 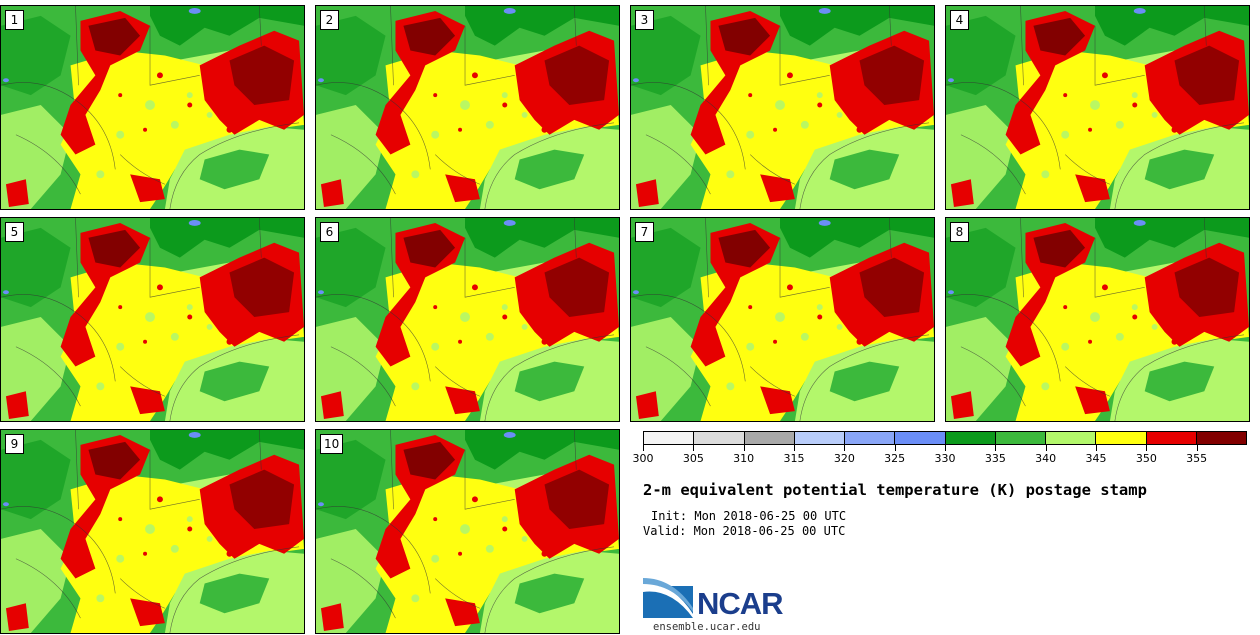 What do you see at coordinates (945, 458) in the screenshot?
I see `colorbar-tick-label: 330` at bounding box center [945, 458].